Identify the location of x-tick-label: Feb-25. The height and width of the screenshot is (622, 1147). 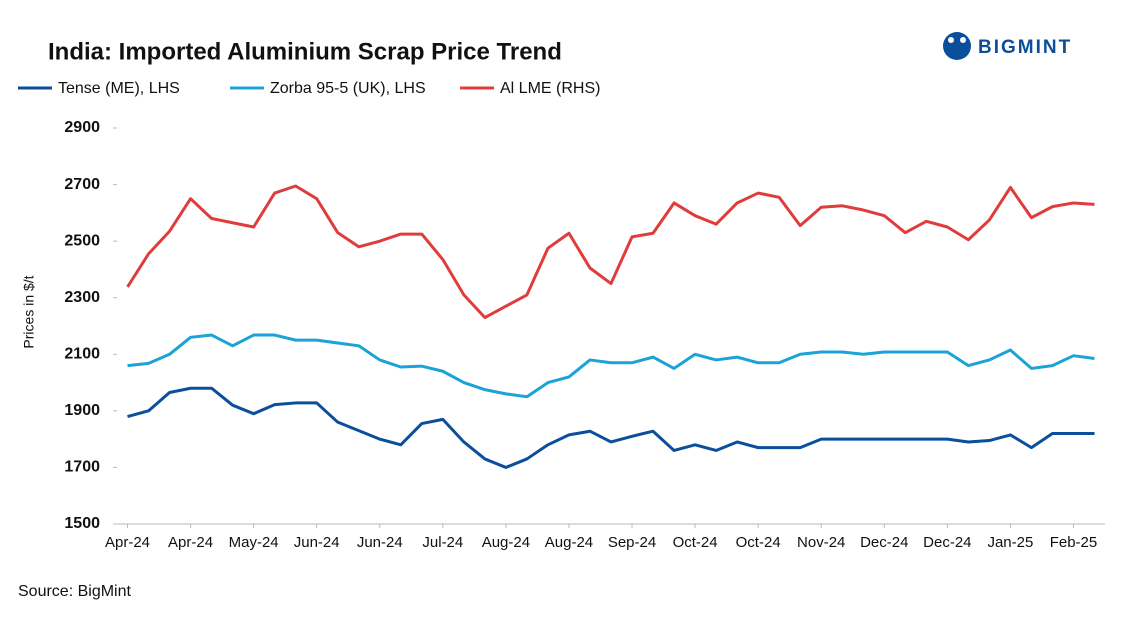
(1074, 542).